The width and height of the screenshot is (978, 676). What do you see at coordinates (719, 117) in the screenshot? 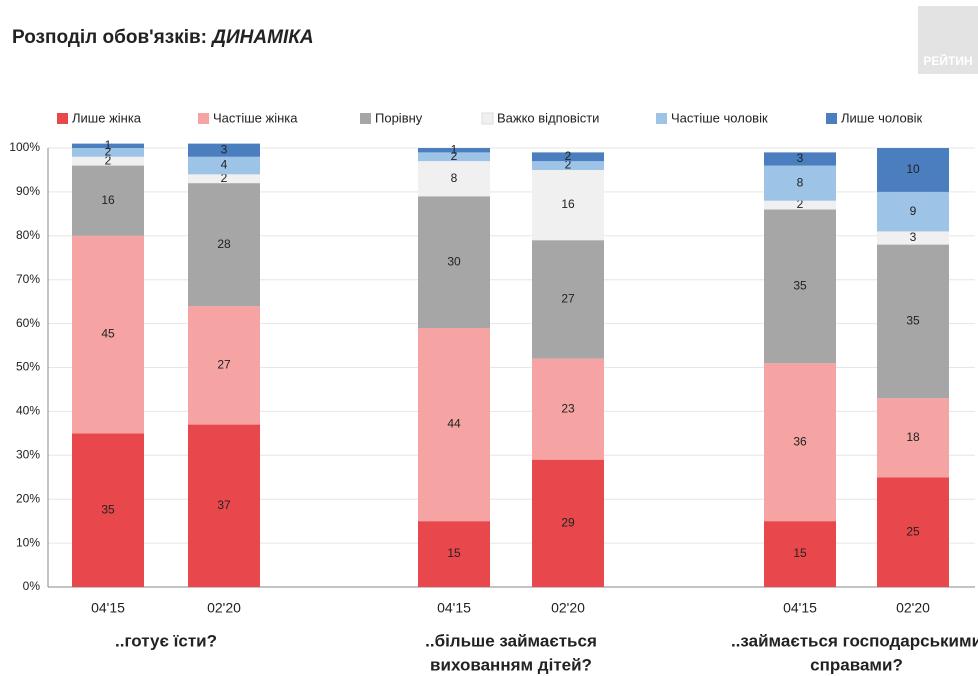
I see `legend-label: Частіше чоловік` at bounding box center [719, 117].